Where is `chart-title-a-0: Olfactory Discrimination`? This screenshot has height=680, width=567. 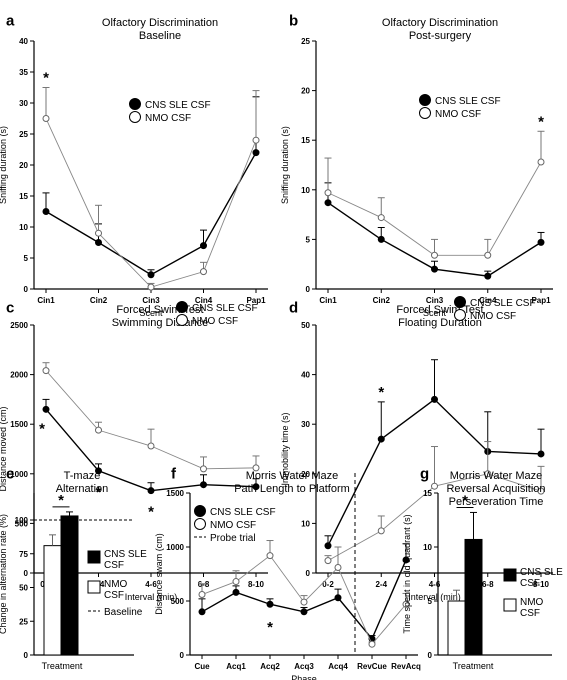 chart-title-a-0: Olfactory Discrimination is located at coordinates (160, 23).